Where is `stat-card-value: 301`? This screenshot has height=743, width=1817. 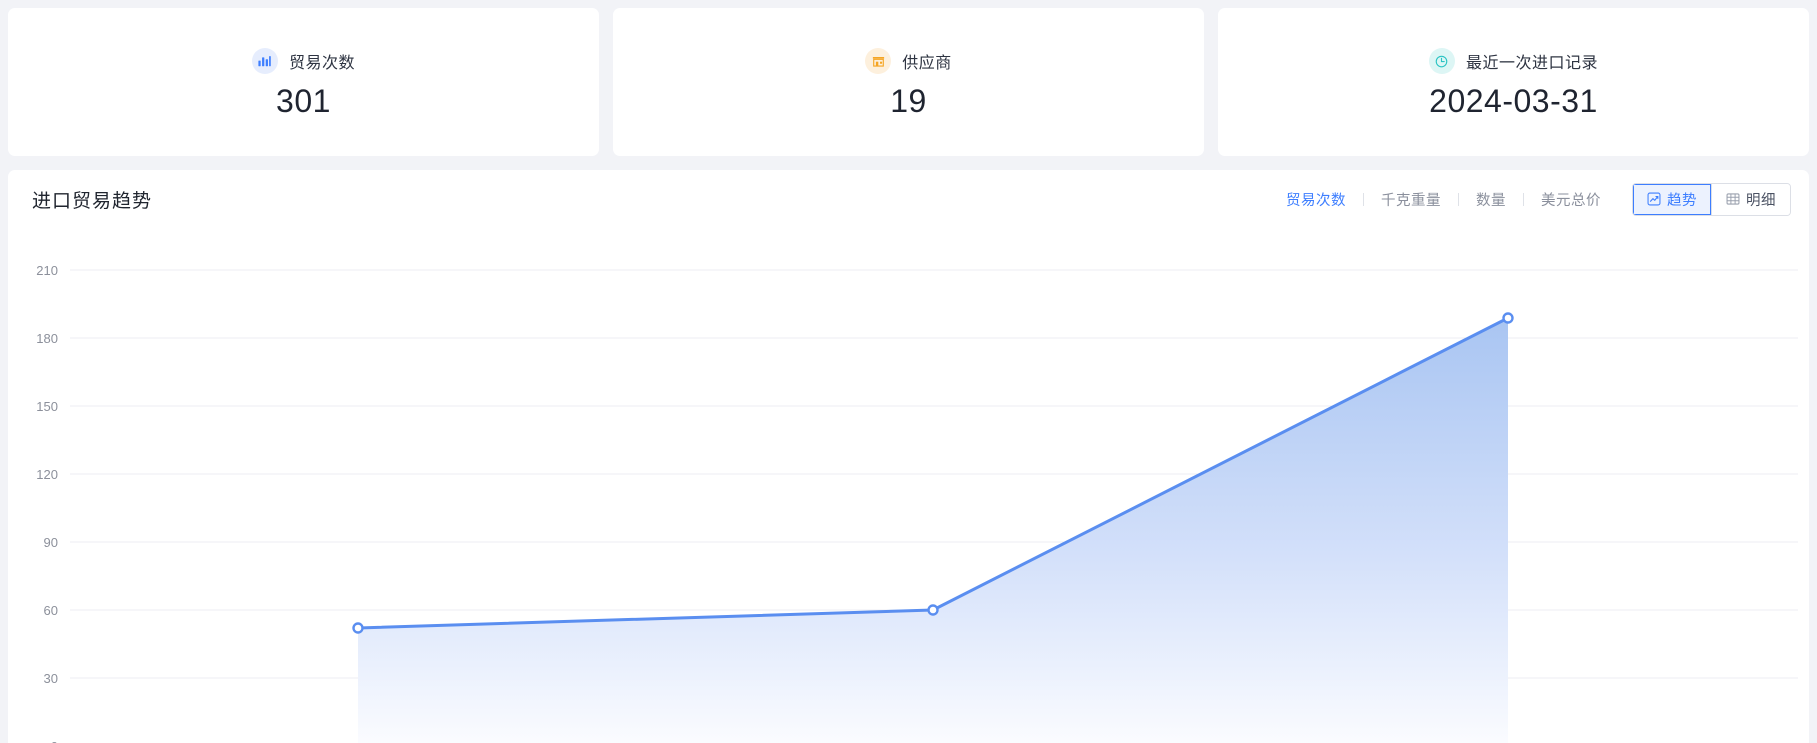 stat-card-value: 301 is located at coordinates (303, 101).